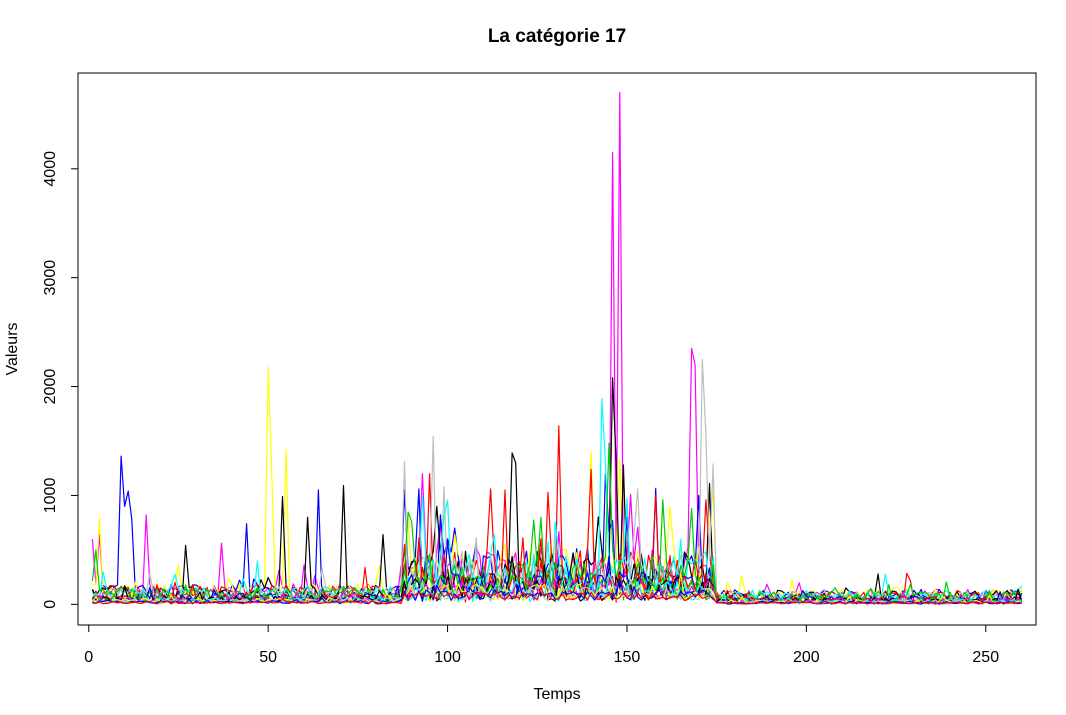  I want to click on y-tick-label: 1000, so click(50, 496).